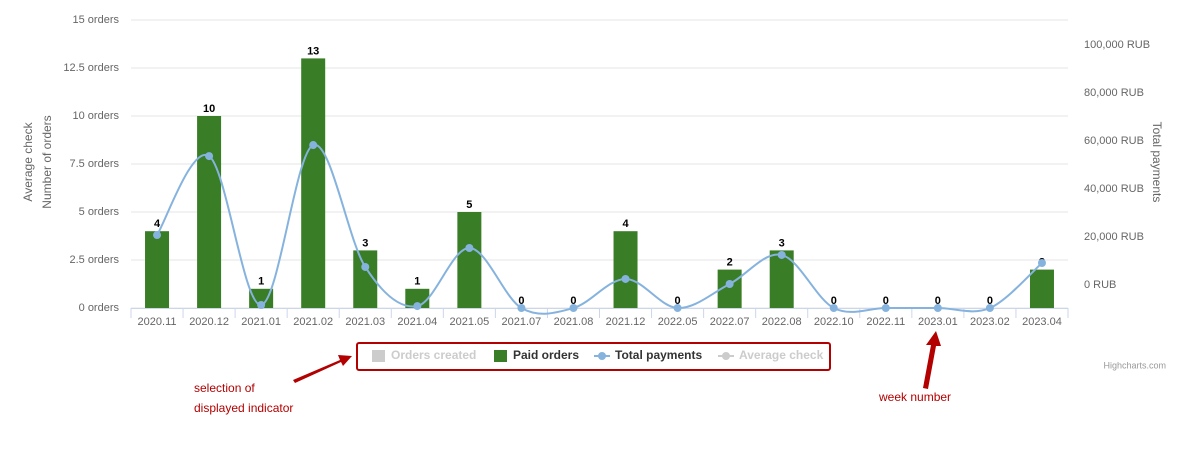 This screenshot has height=451, width=1200. I want to click on y2-tick-label: 80,000 RUB, so click(1114, 93).